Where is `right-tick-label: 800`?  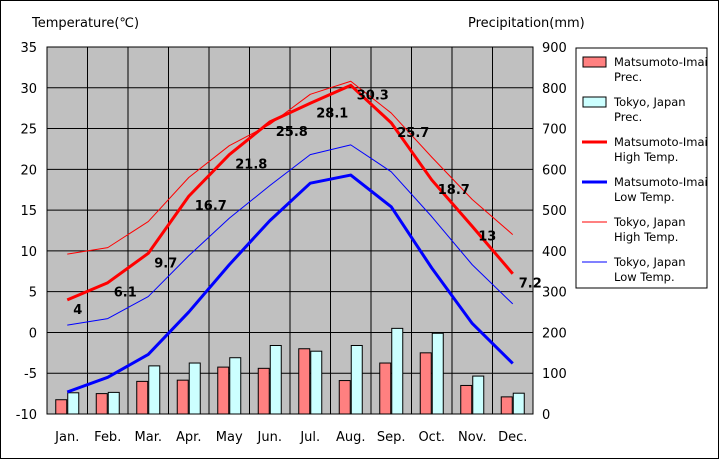
right-tick-label: 800 is located at coordinates (554, 89).